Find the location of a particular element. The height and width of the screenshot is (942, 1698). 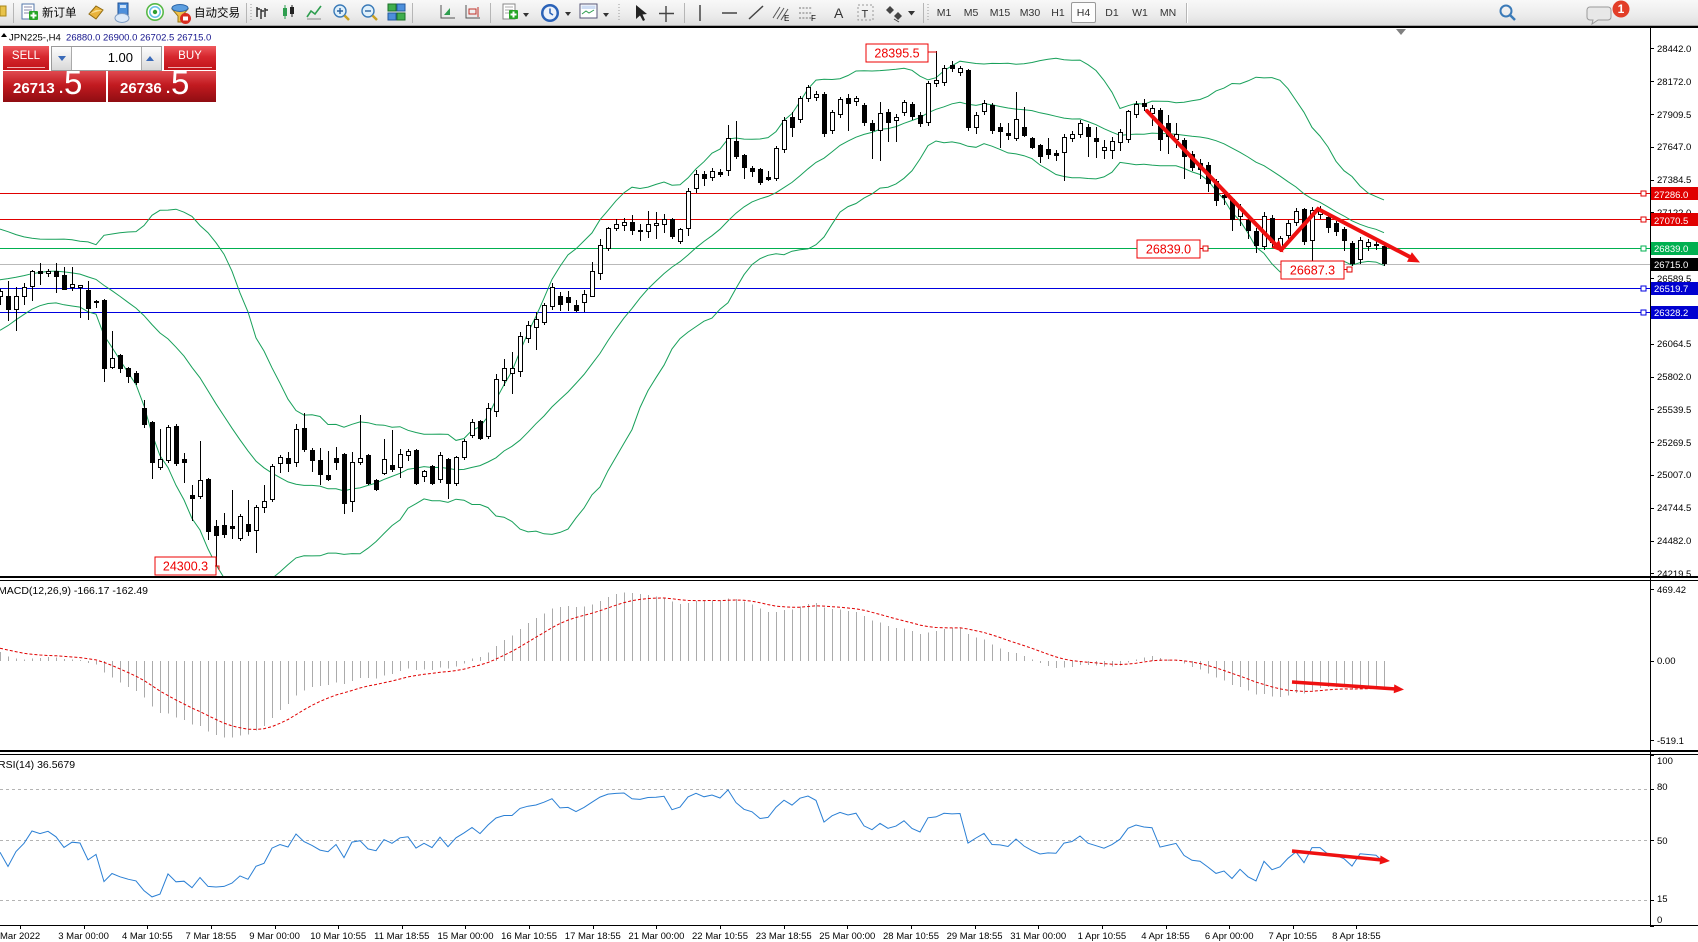

svg-text: 1 is located at coordinates (1621, 9).